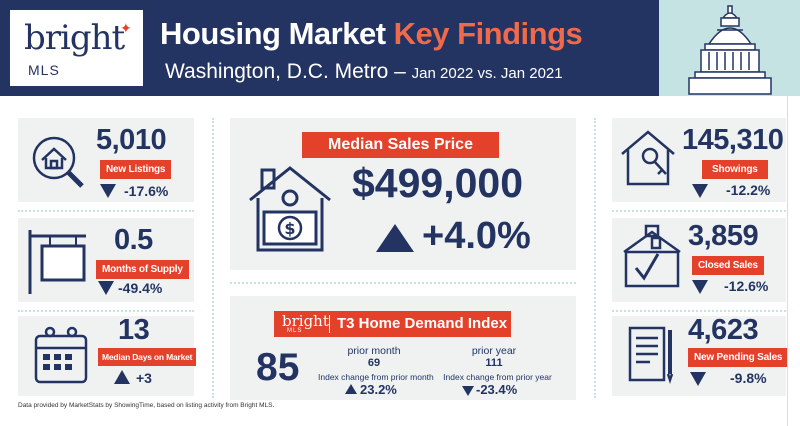 The height and width of the screenshot is (426, 800). I want to click on subtitle-date: Jan 2022 vs. Jan 2021, so click(487, 73).